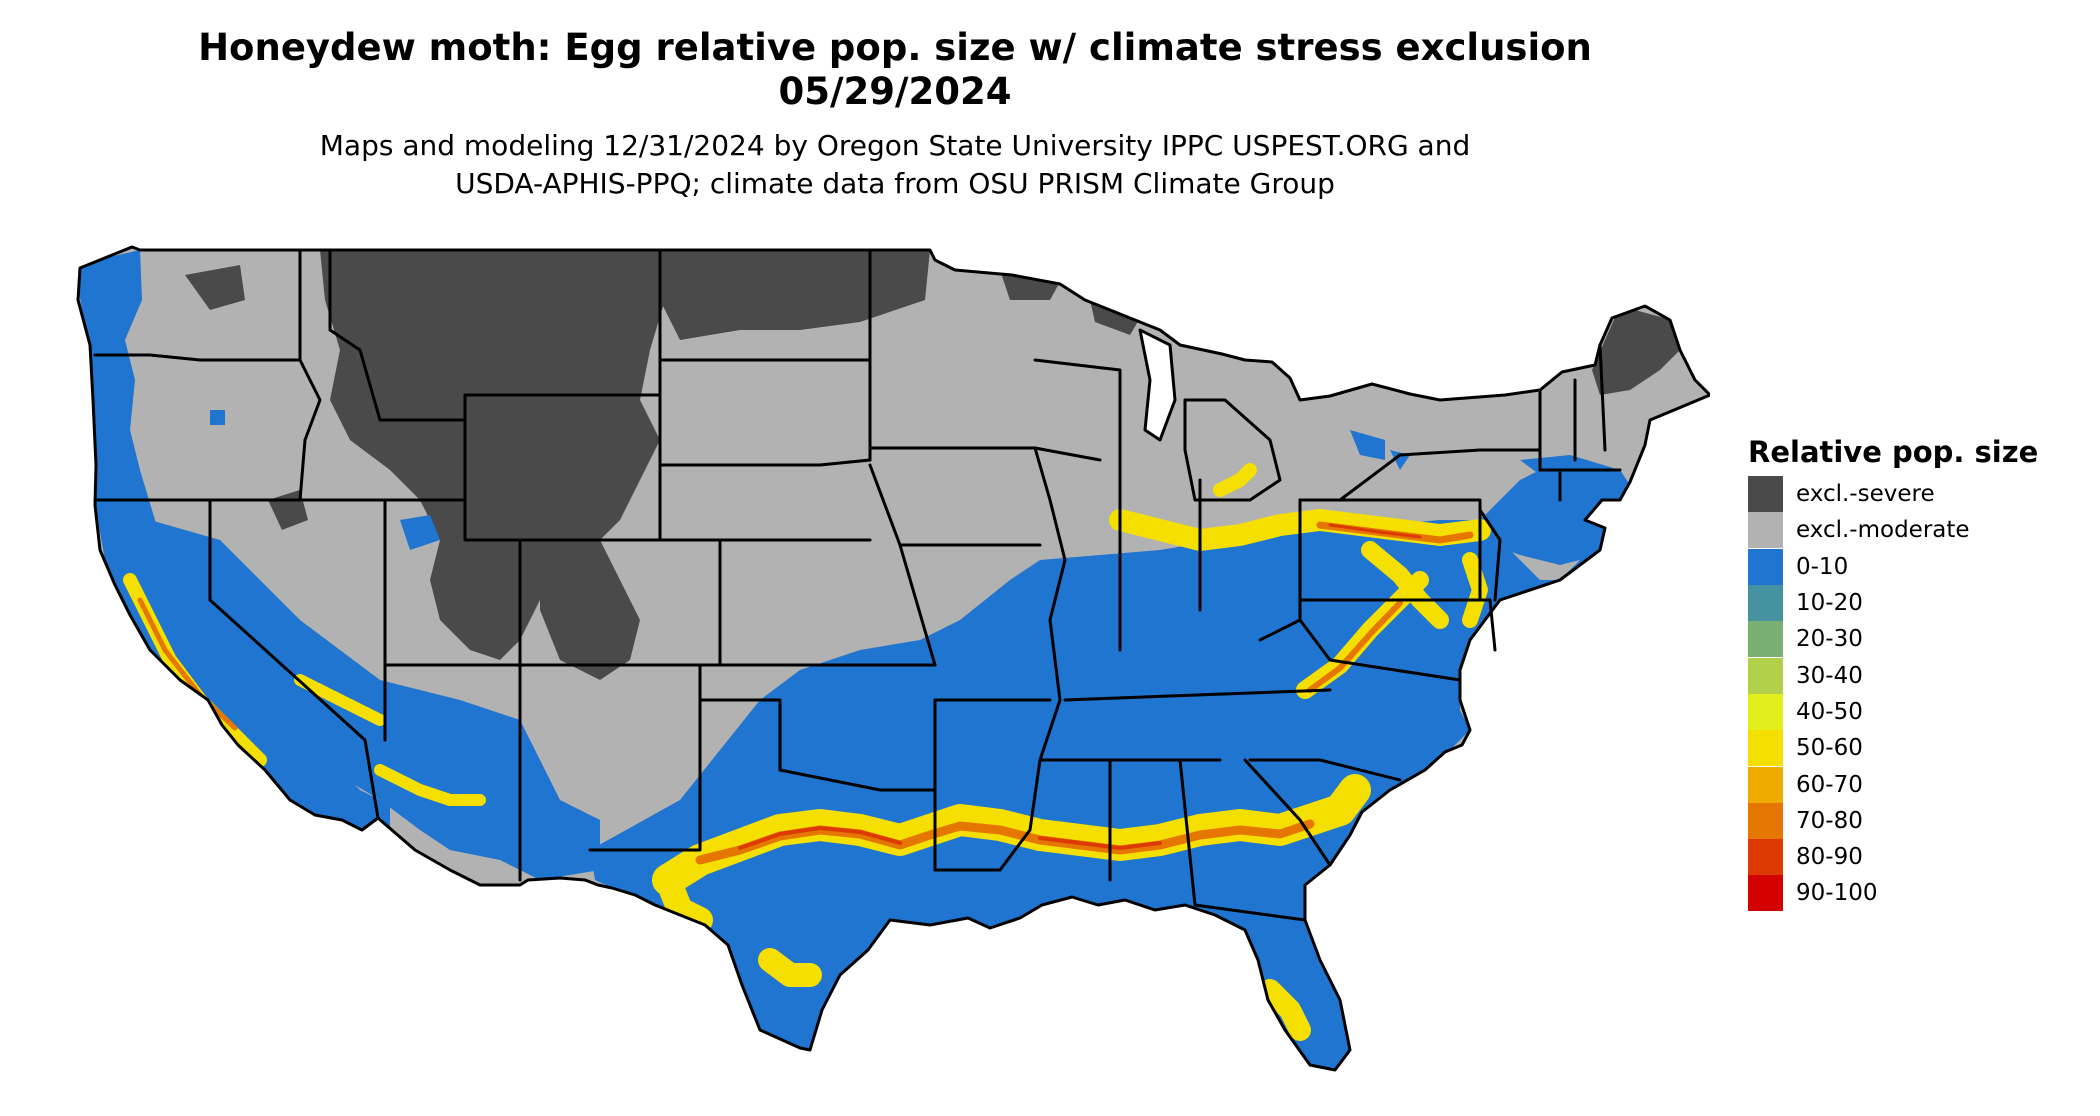 This screenshot has height=1116, width=2100. What do you see at coordinates (1918, 784) in the screenshot?
I see `legend-item-60-70: 60-70` at bounding box center [1918, 784].